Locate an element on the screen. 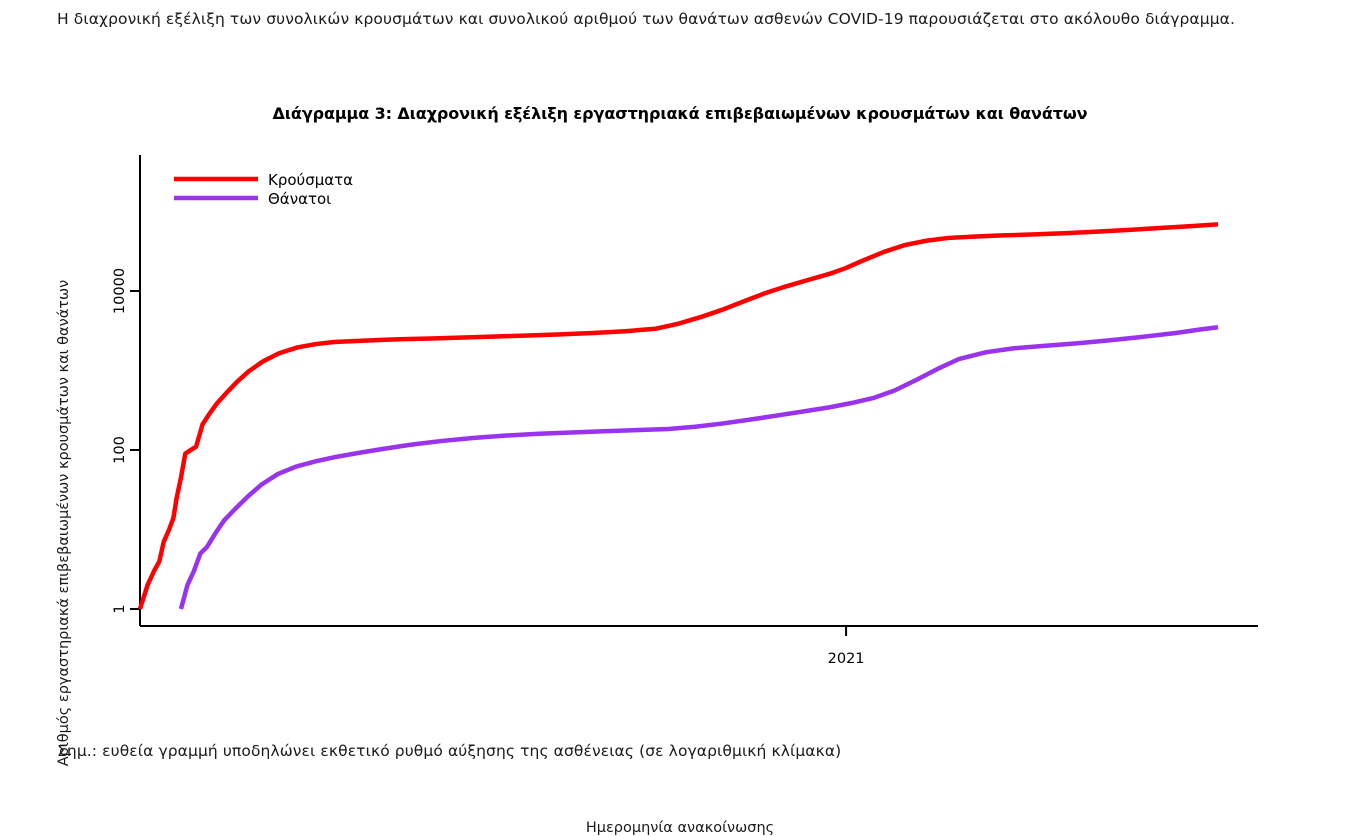 Image resolution: width=1360 pixels, height=836 pixels. y-tick-label: 100 is located at coordinates (120, 450).